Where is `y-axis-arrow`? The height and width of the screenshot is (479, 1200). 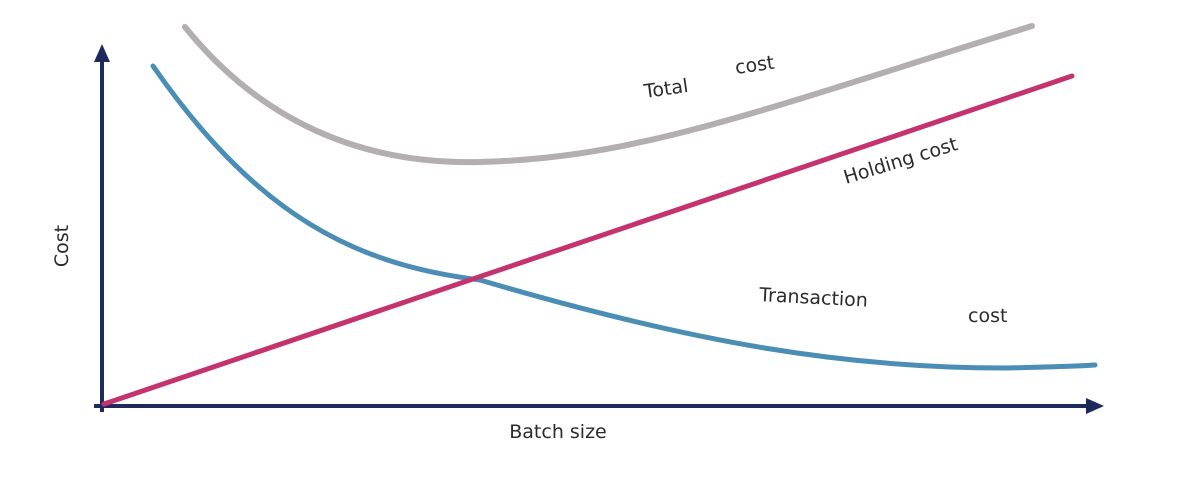
y-axis-arrow is located at coordinates (102, 53).